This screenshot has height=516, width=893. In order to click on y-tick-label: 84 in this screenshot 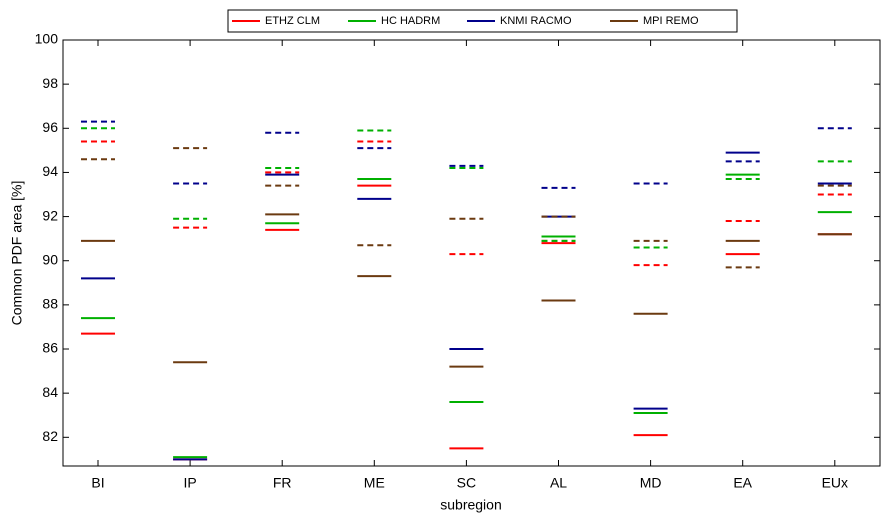, I will do `click(50, 392)`.